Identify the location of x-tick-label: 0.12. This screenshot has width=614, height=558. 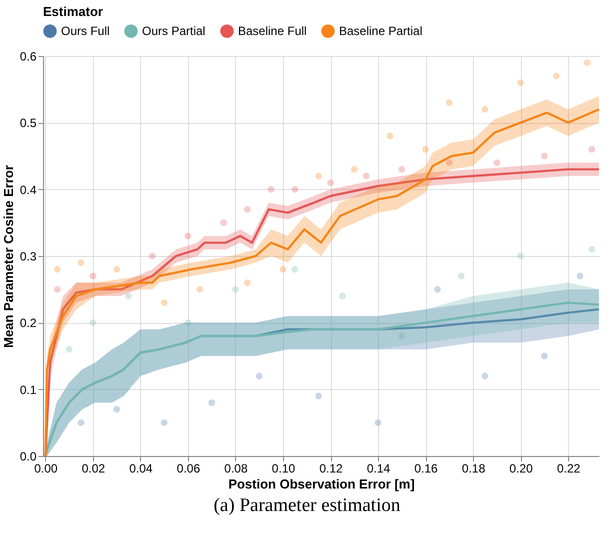
(331, 469).